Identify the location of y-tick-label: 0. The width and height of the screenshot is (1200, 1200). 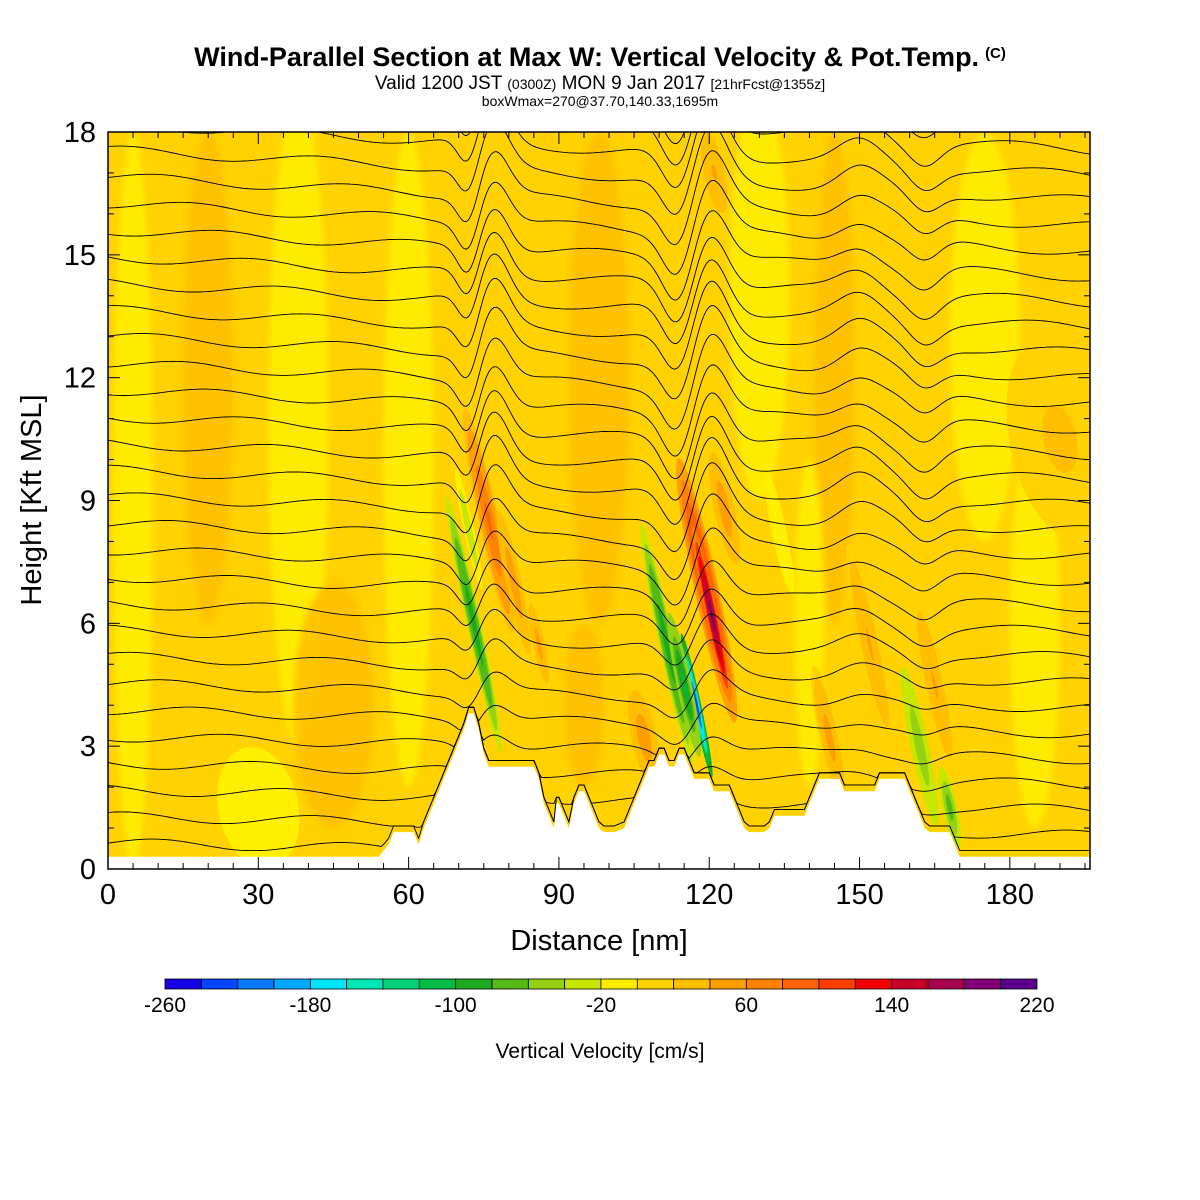
(88, 870).